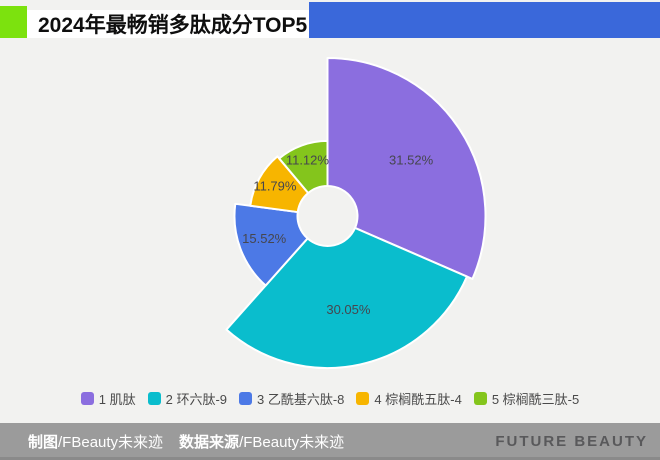 The width and height of the screenshot is (660, 460). Describe the element at coordinates (301, 399) in the screenshot. I see `legend-label-3: 3 乙酰基六肽-8` at that location.